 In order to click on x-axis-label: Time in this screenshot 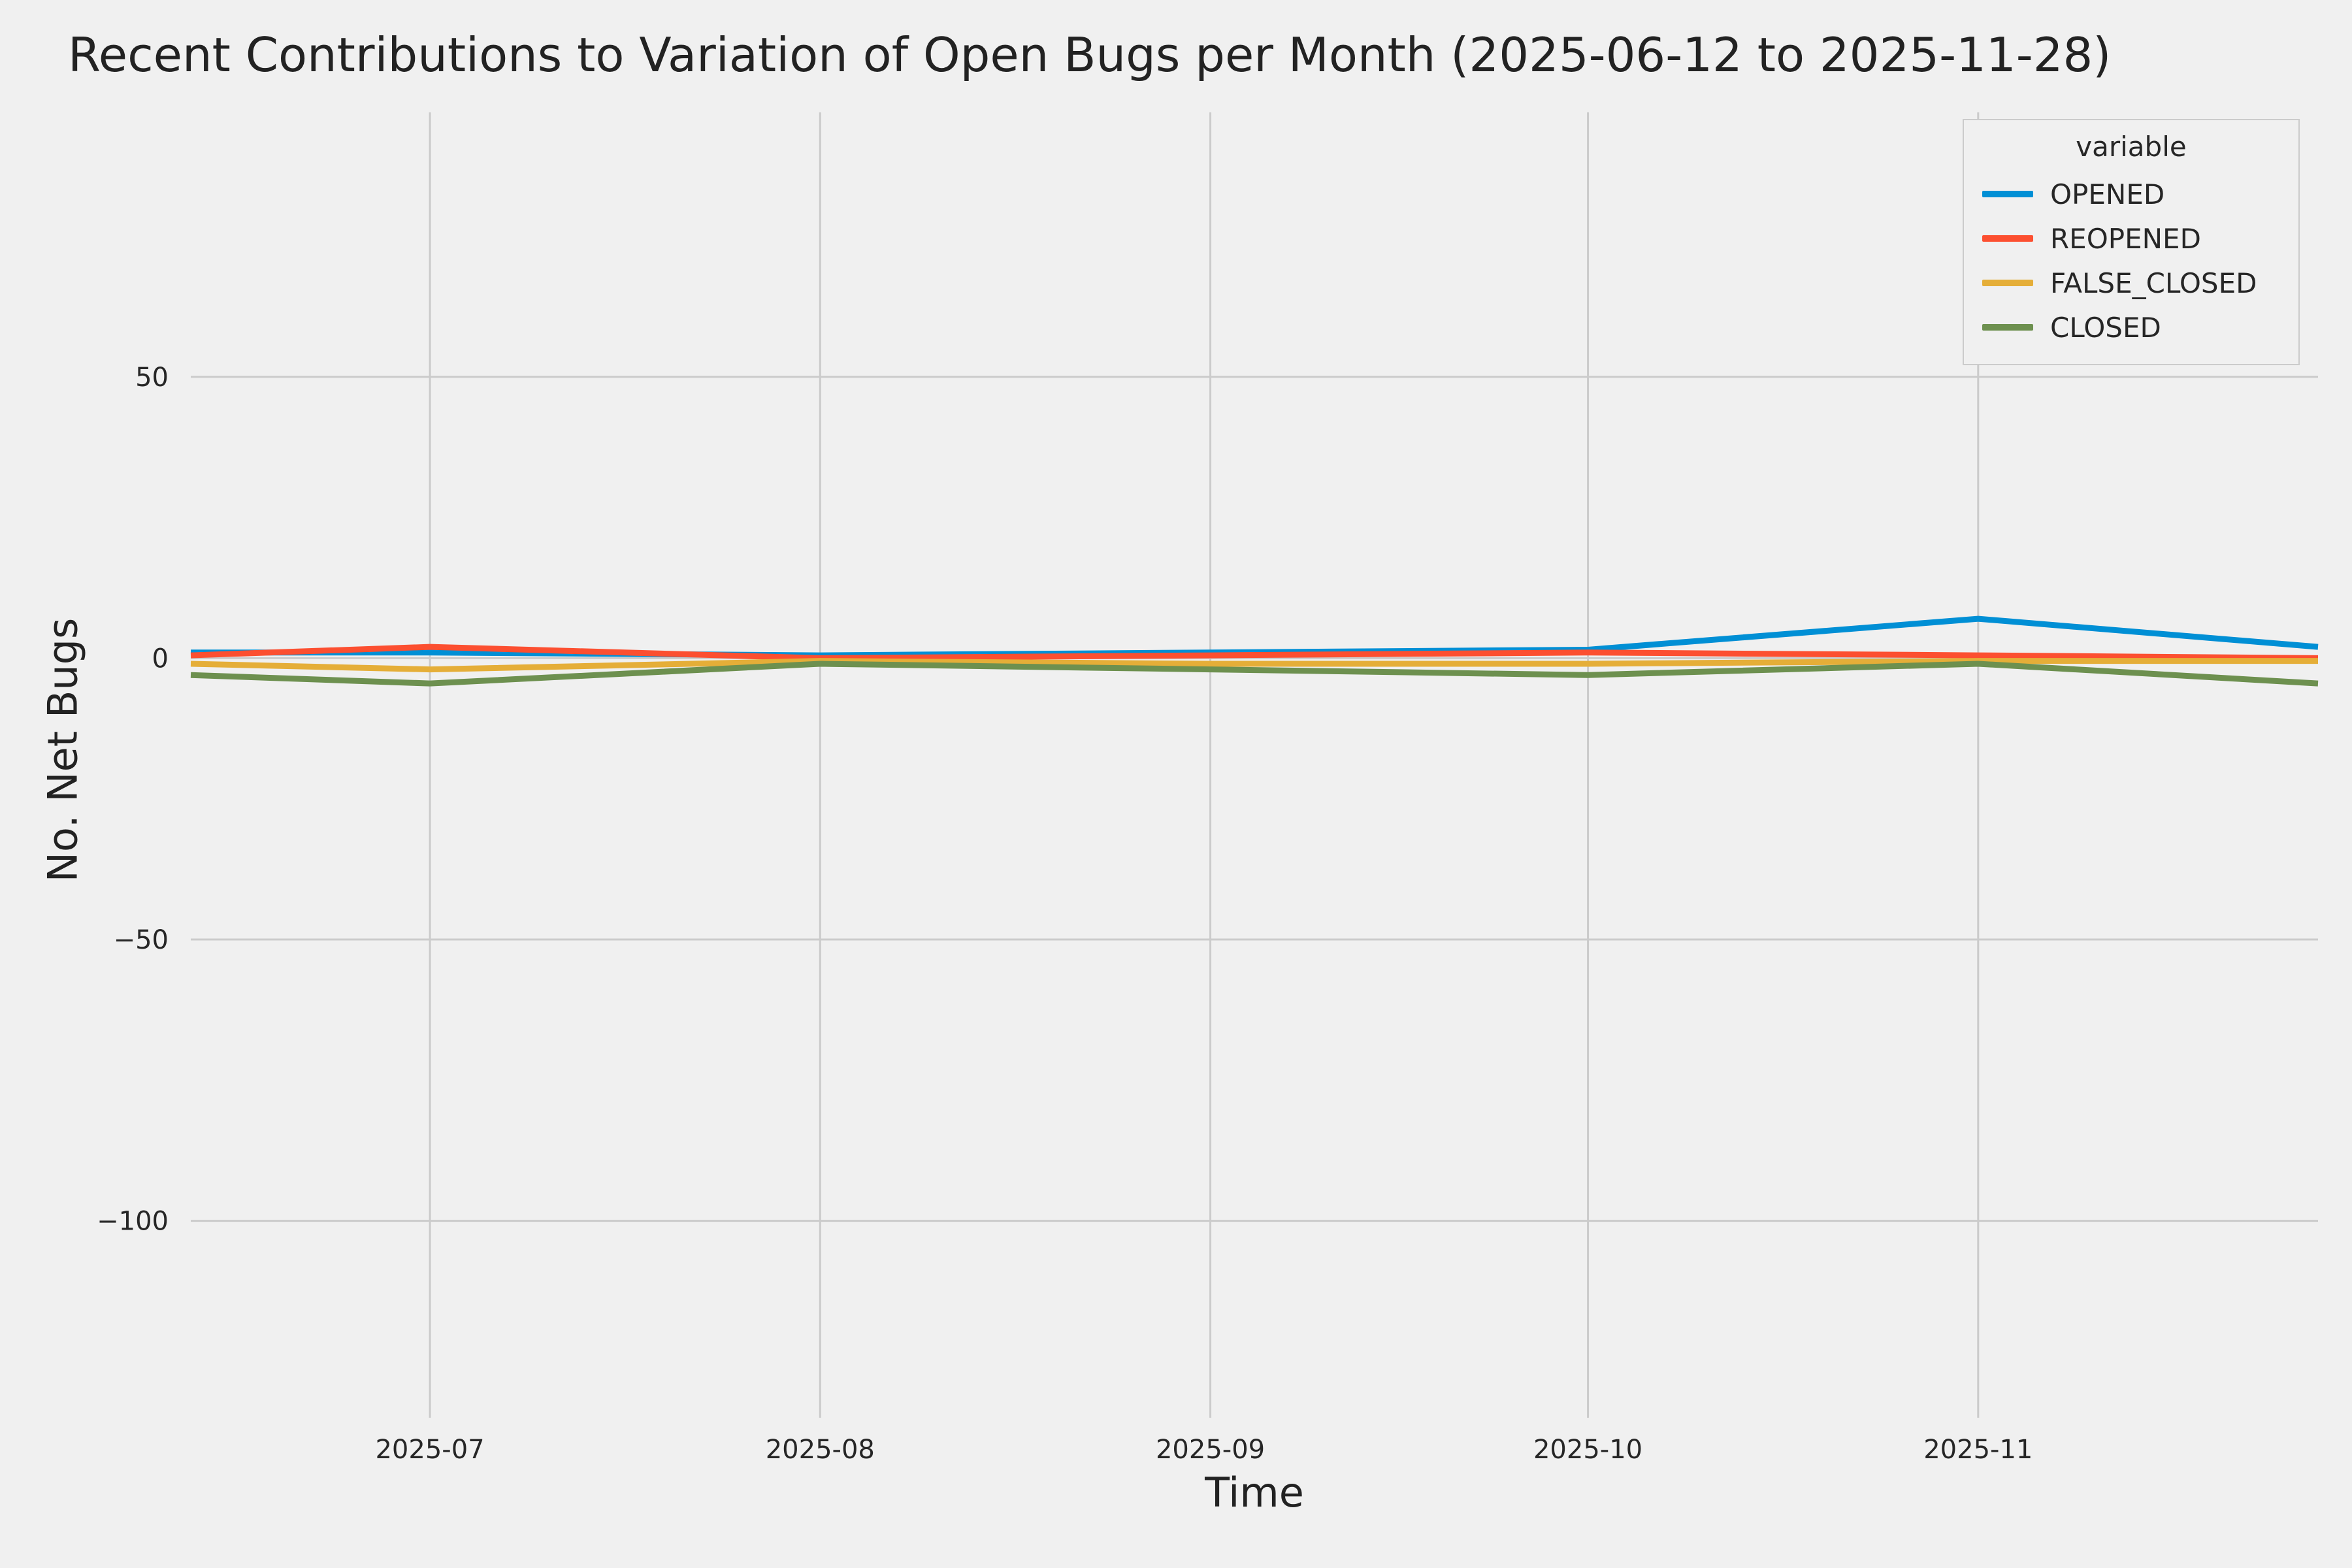, I will do `click(1254, 1492)`.